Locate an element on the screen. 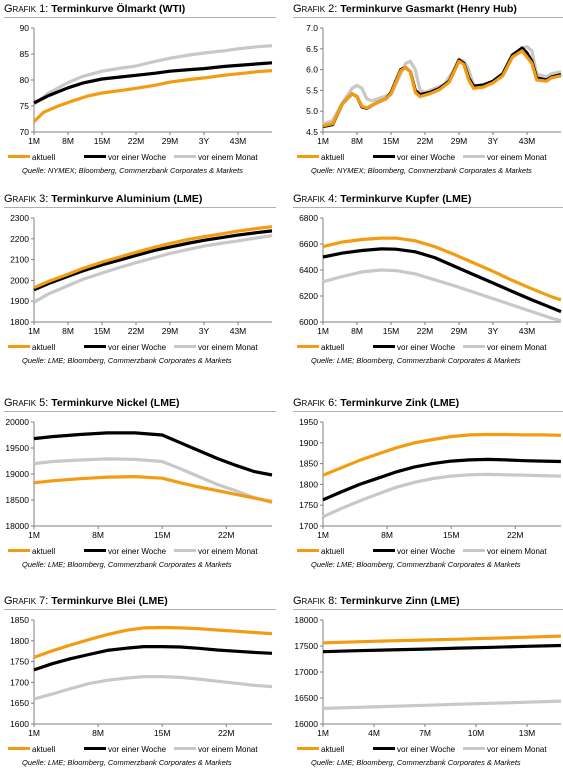 Image resolution: width=563 pixels, height=780 pixels. y-tick-label: 5.5 is located at coordinates (312, 90).